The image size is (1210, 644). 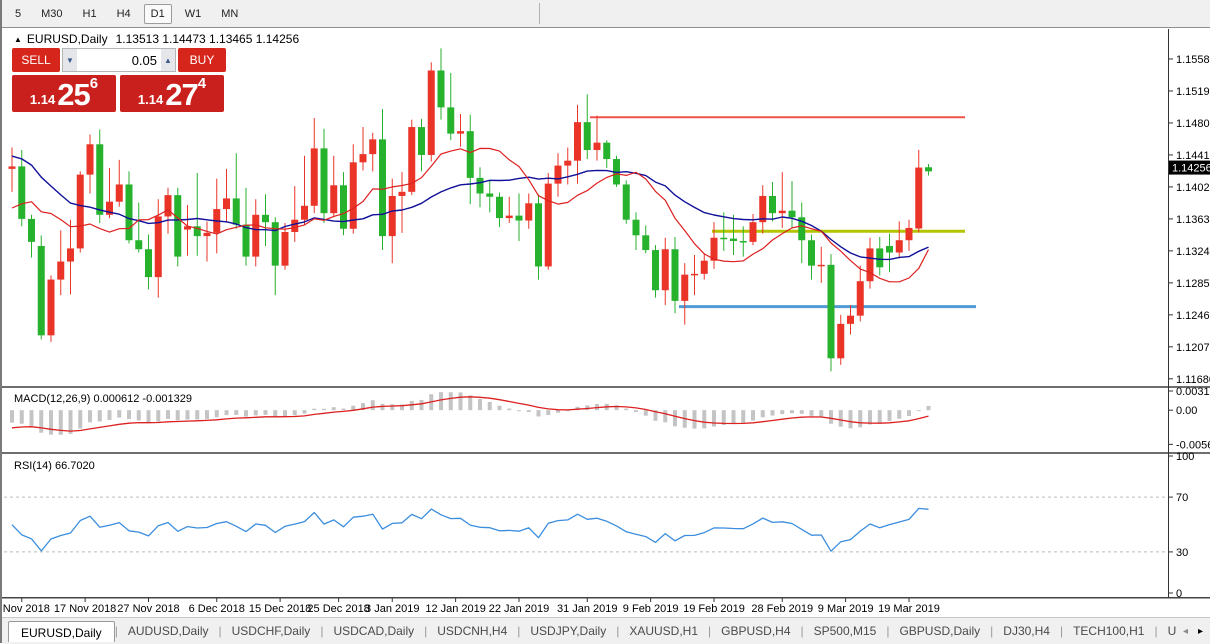 I want to click on timeframe-button-W1: W1, so click(x=193, y=13).